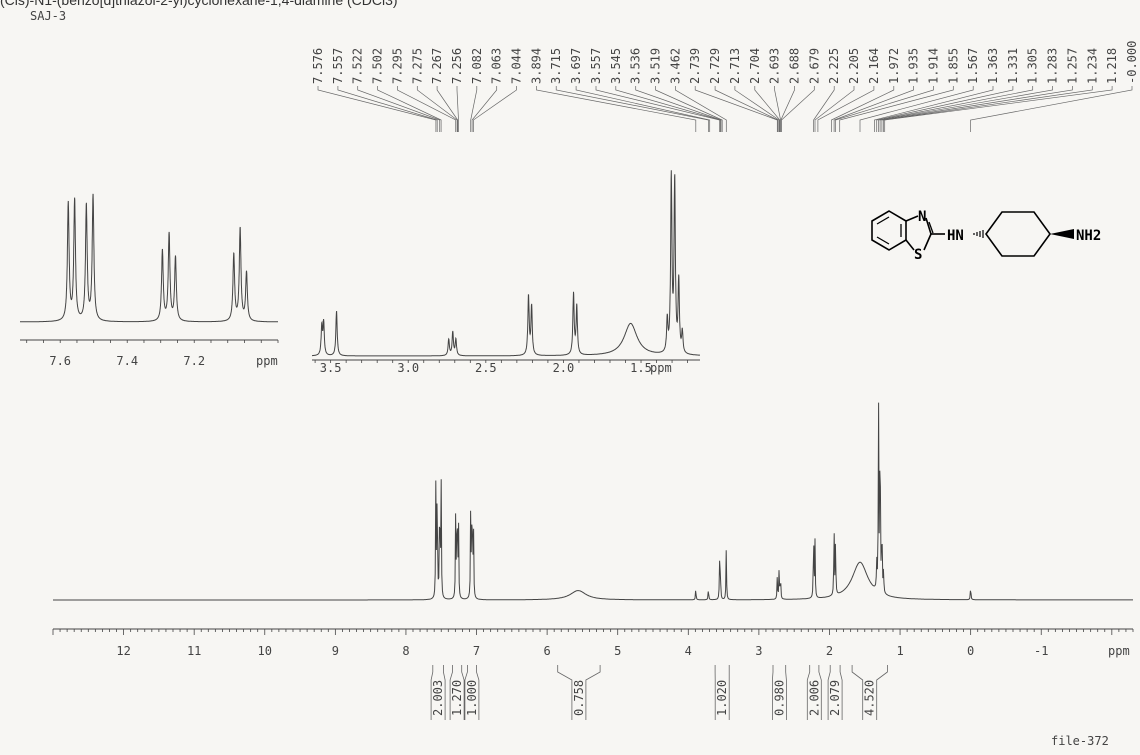 This screenshot has height=755, width=1140. I want to click on integral-value: 1.000, so click(472, 698).